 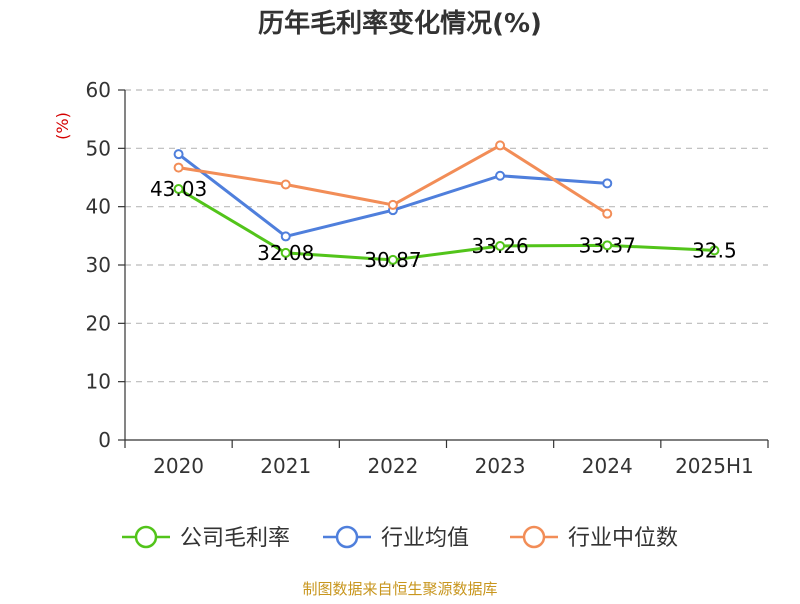 What do you see at coordinates (62, 126) in the screenshot?
I see `y-axis-unit-label: (%)` at bounding box center [62, 126].